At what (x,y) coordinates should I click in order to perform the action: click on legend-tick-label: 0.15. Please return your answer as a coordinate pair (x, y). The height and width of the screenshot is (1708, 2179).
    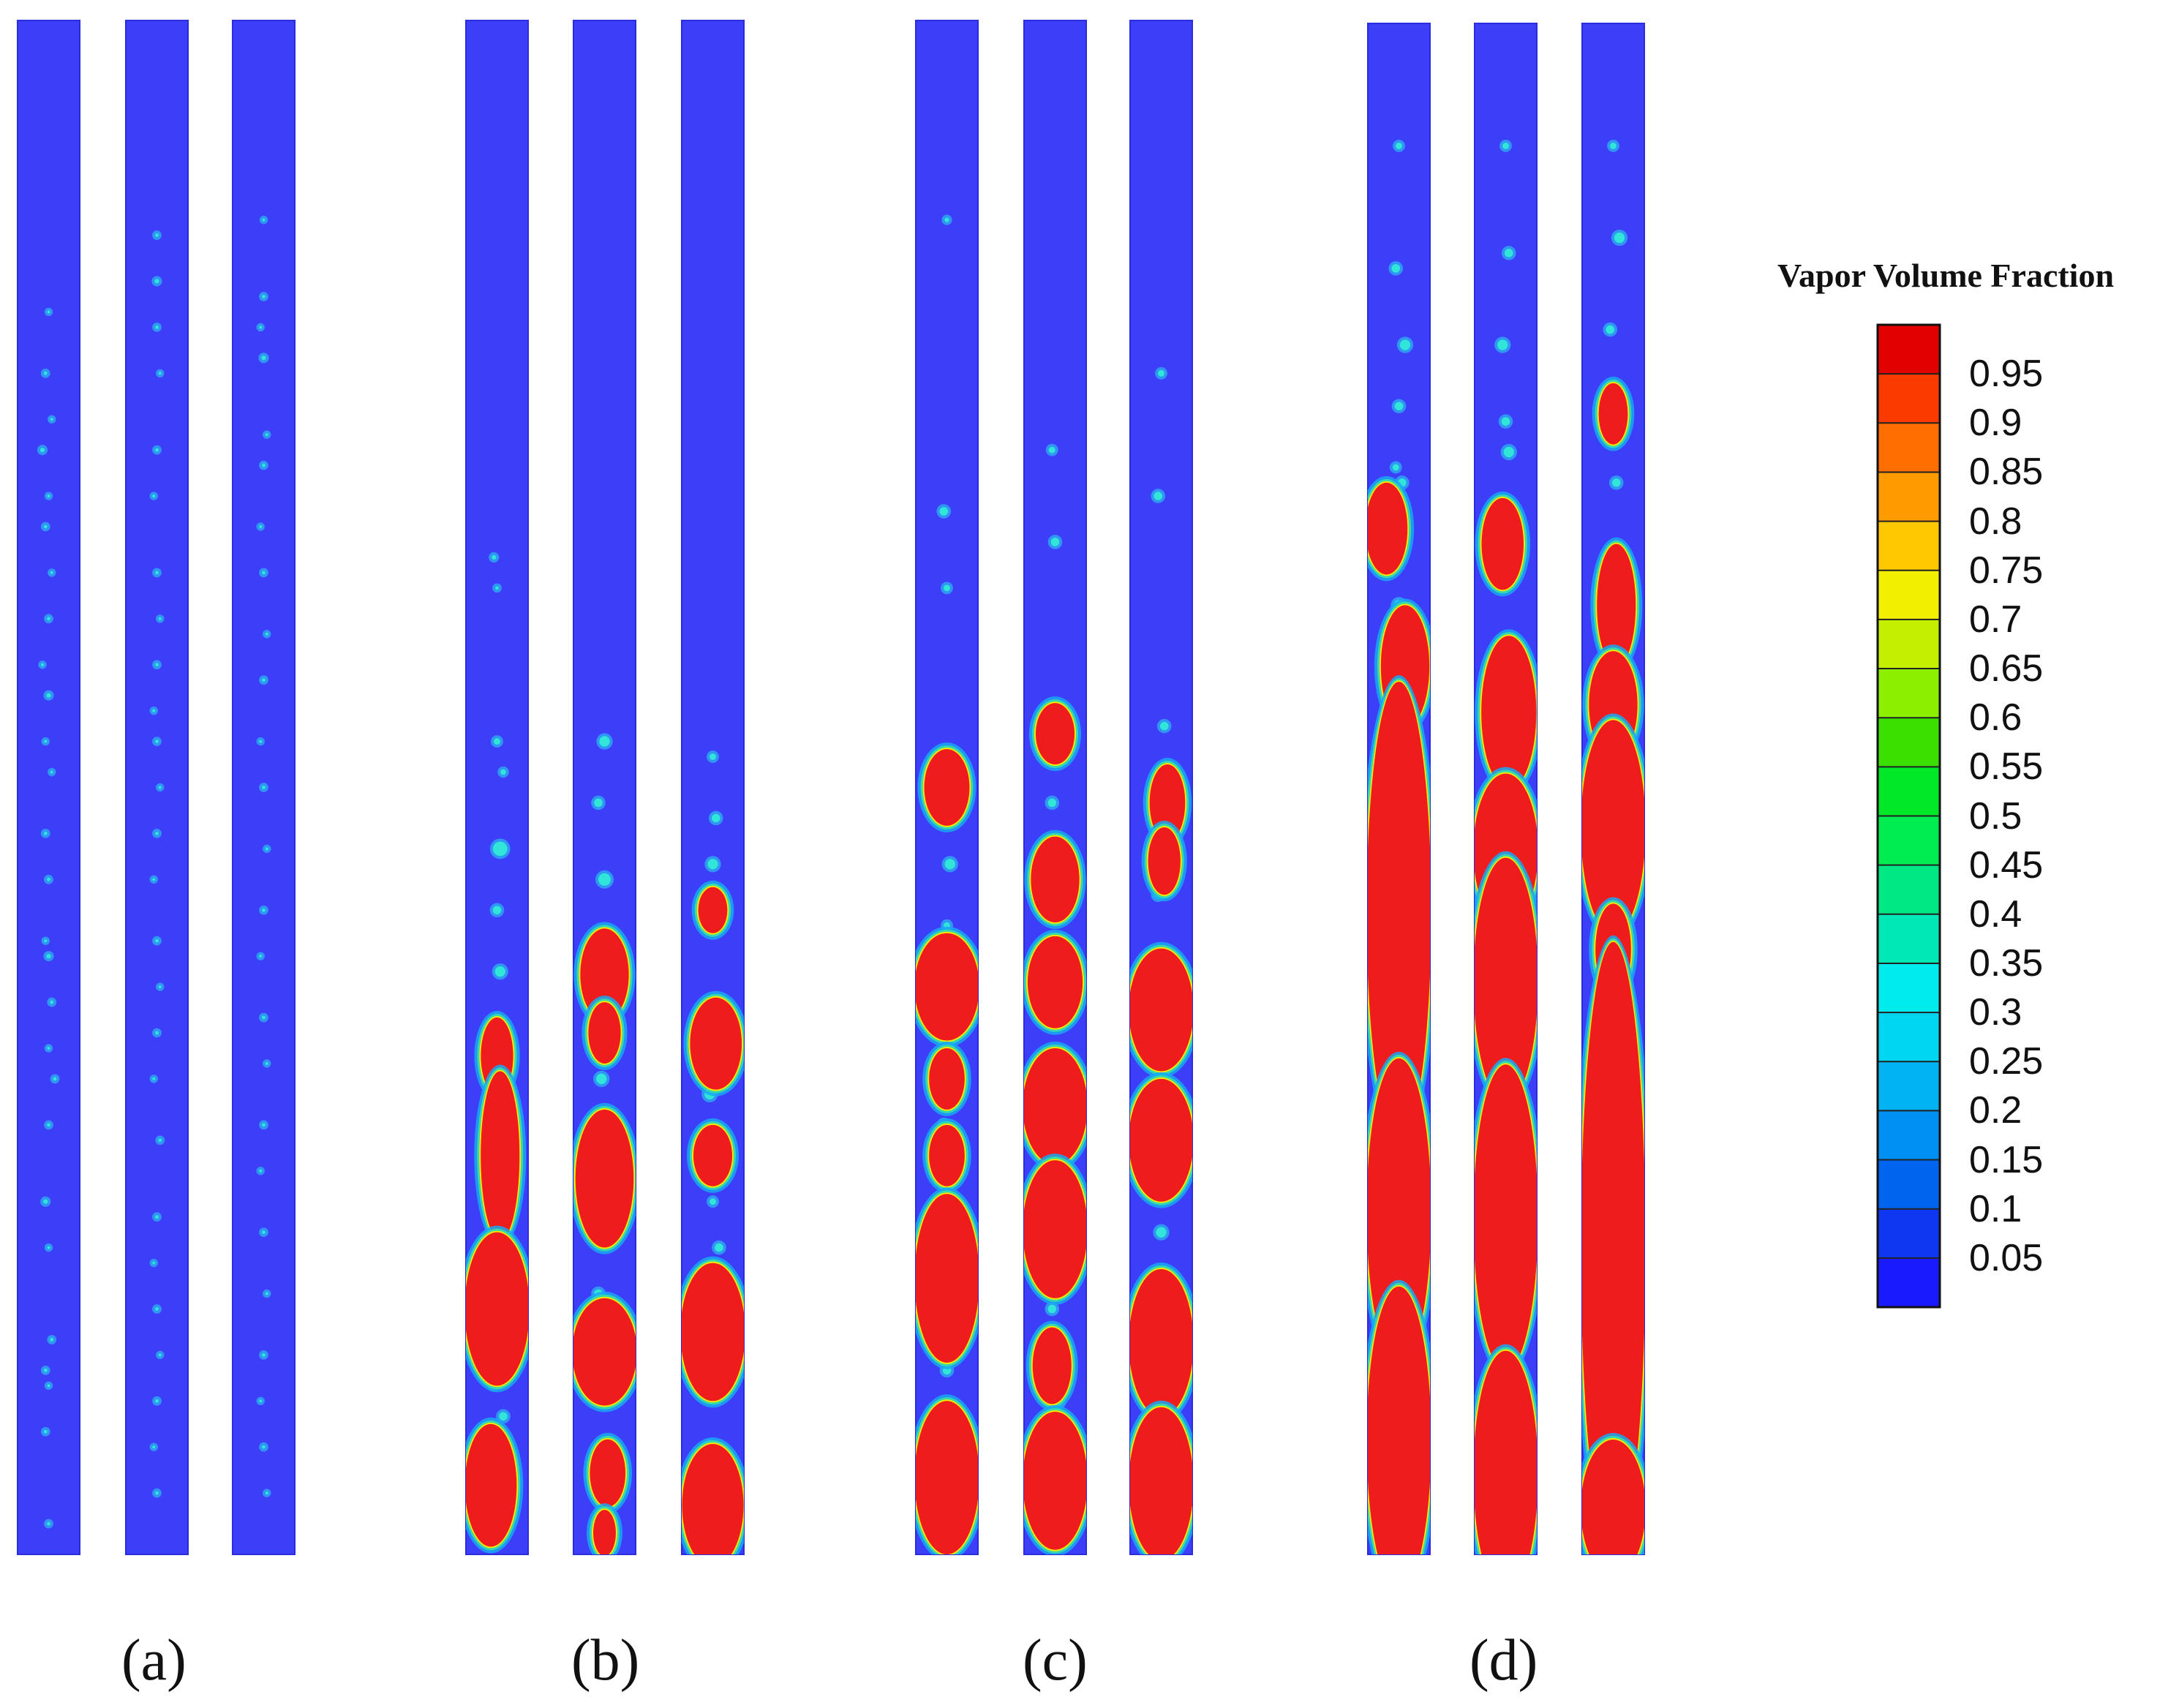
    Looking at the image, I should click on (2006, 1159).